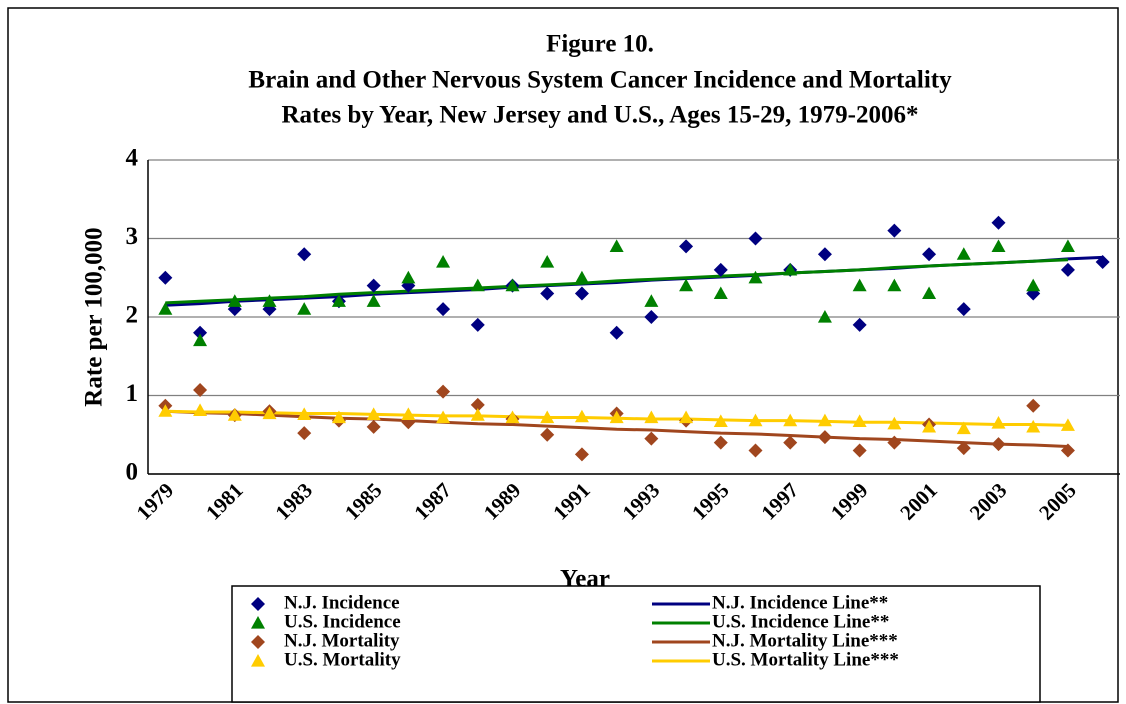 This screenshot has height=704, width=1126. I want to click on y-tick-label: 1, so click(132, 393).